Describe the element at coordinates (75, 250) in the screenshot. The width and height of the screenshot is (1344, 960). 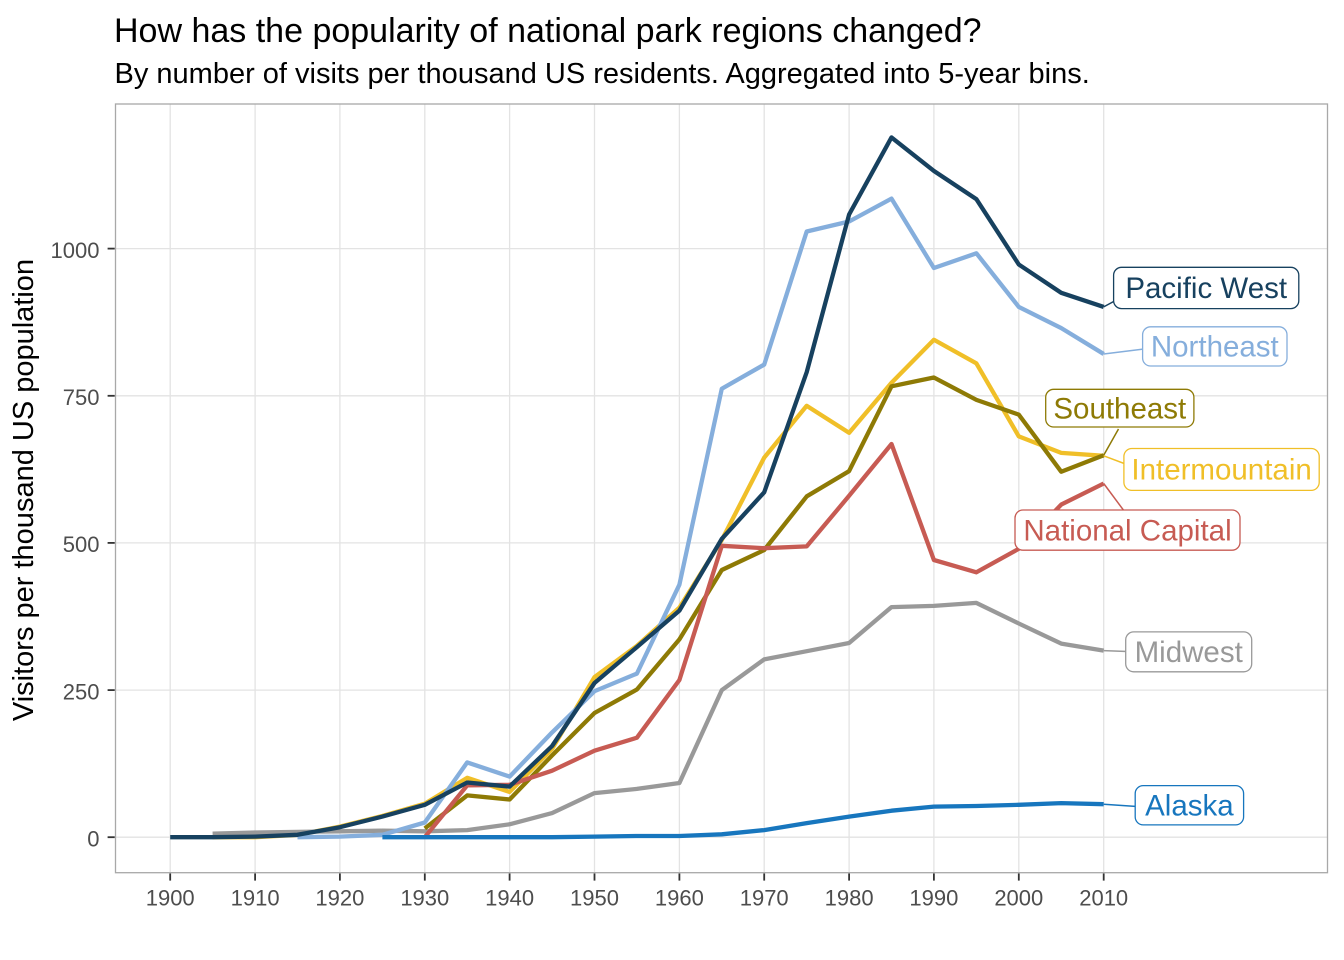
I see `svg-text: 1000` at that location.